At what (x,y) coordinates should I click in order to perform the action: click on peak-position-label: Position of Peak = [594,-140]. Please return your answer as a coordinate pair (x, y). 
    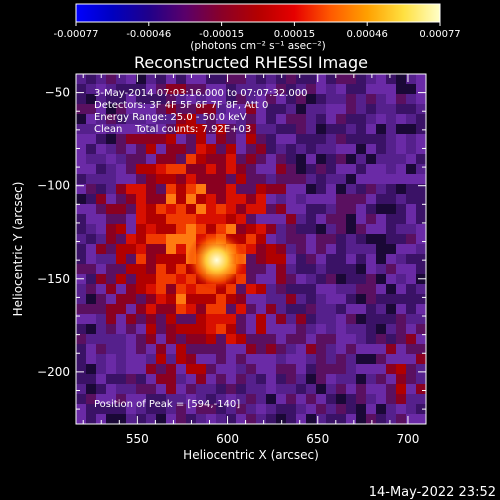
    Looking at the image, I should click on (167, 404).